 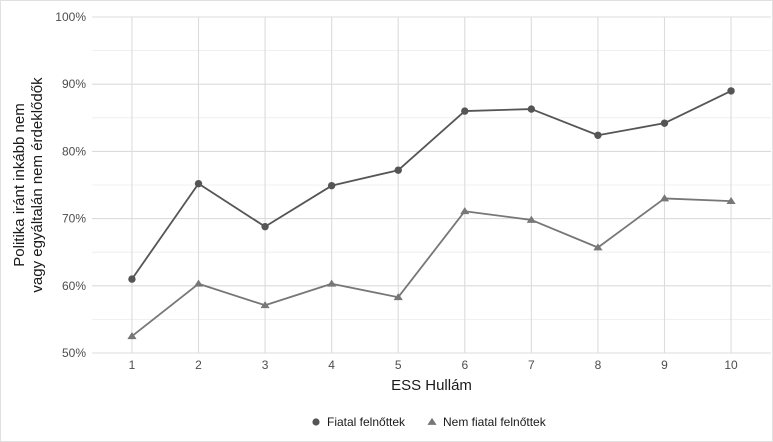 I want to click on x-axis-title: ESS Hullám, so click(x=431, y=385).